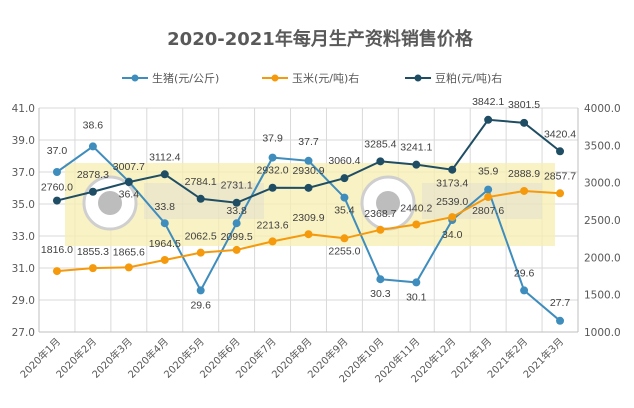  Describe the element at coordinates (488, 102) in the screenshot. I see `data-label: 3842.1` at that location.